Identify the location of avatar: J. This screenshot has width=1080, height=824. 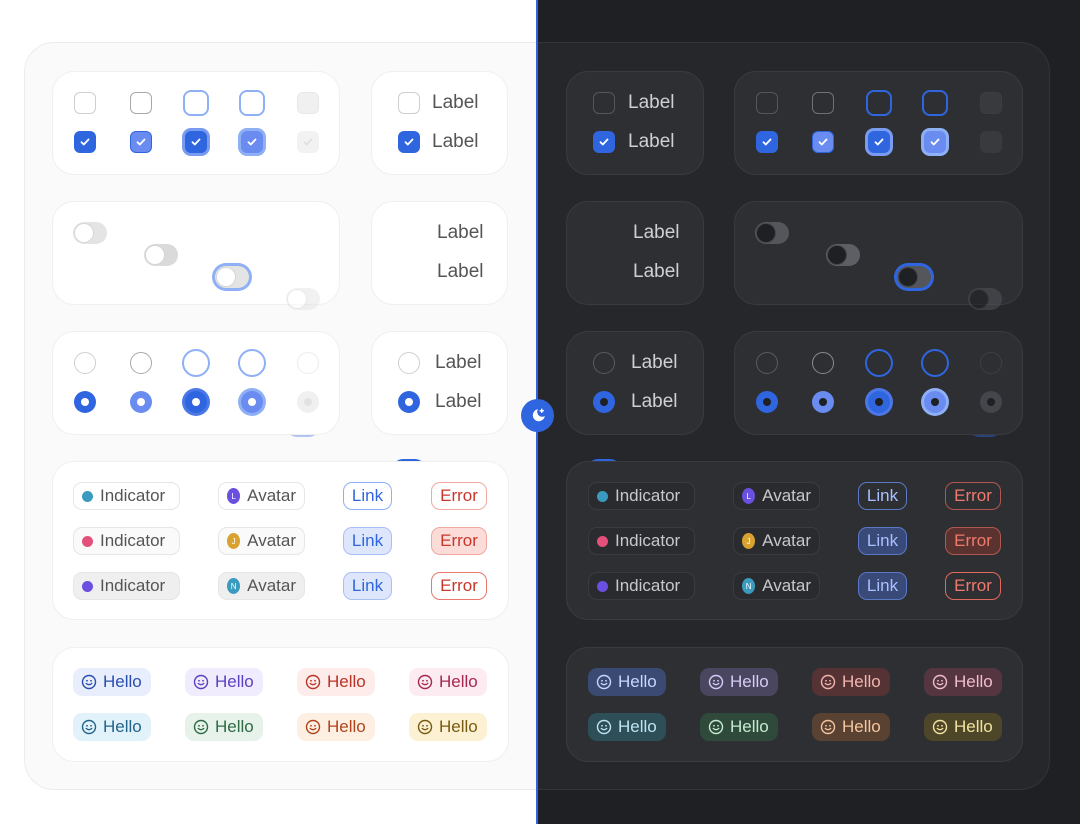
(234, 541).